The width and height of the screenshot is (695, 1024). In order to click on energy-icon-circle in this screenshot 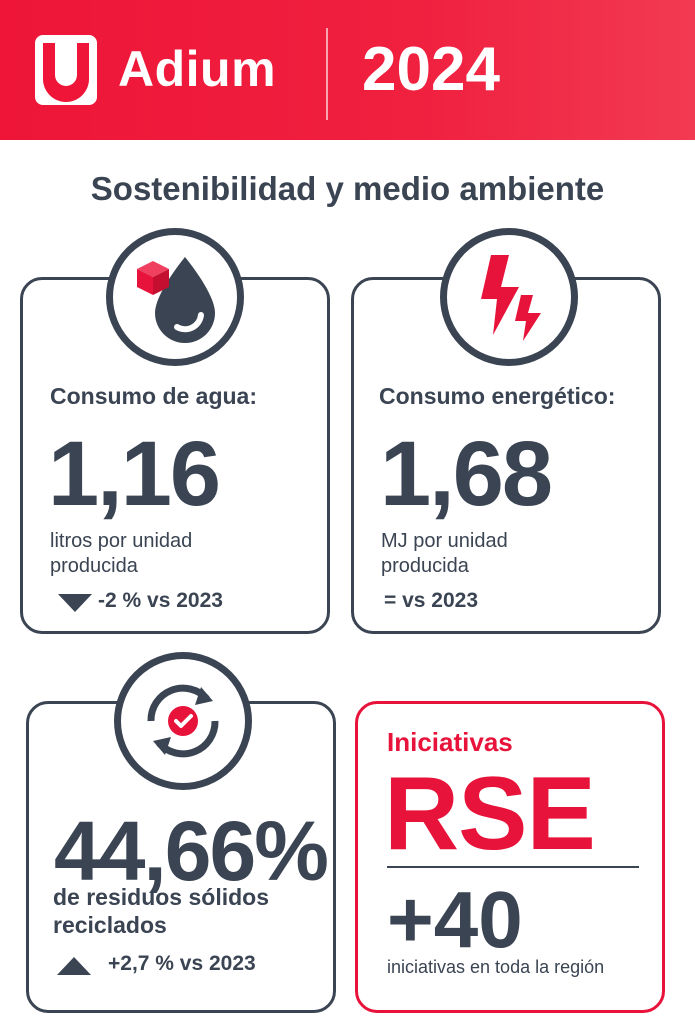, I will do `click(509, 297)`.